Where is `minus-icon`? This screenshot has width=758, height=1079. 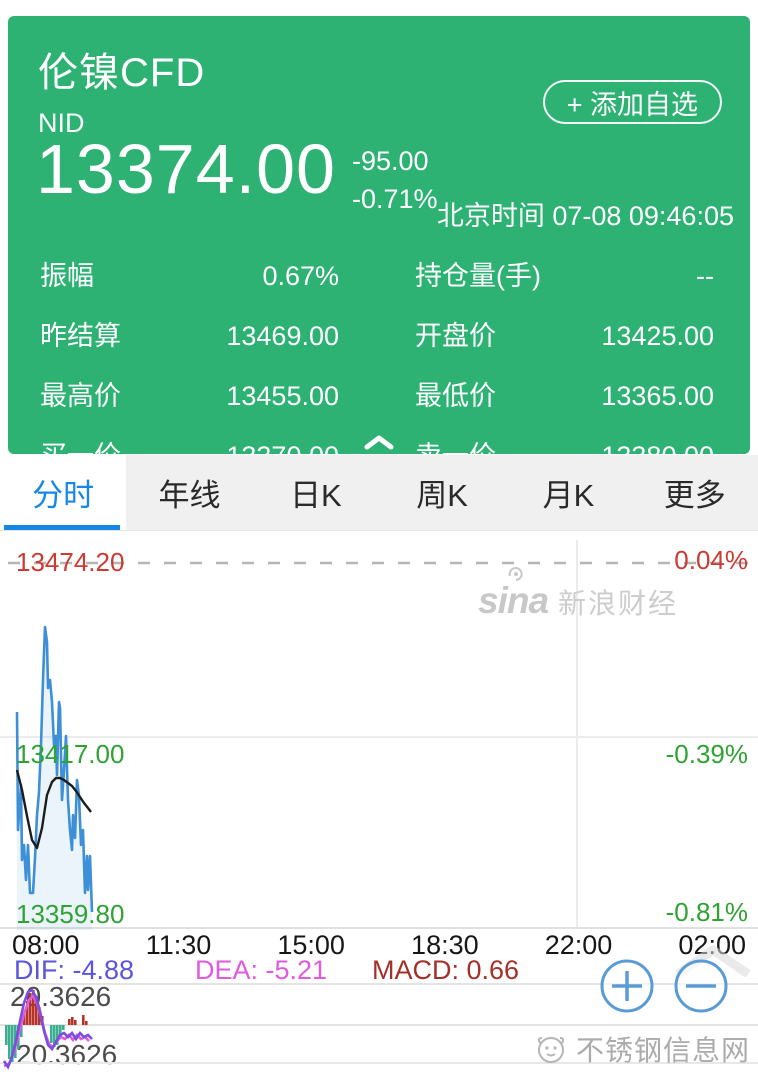 minus-icon is located at coordinates (701, 986).